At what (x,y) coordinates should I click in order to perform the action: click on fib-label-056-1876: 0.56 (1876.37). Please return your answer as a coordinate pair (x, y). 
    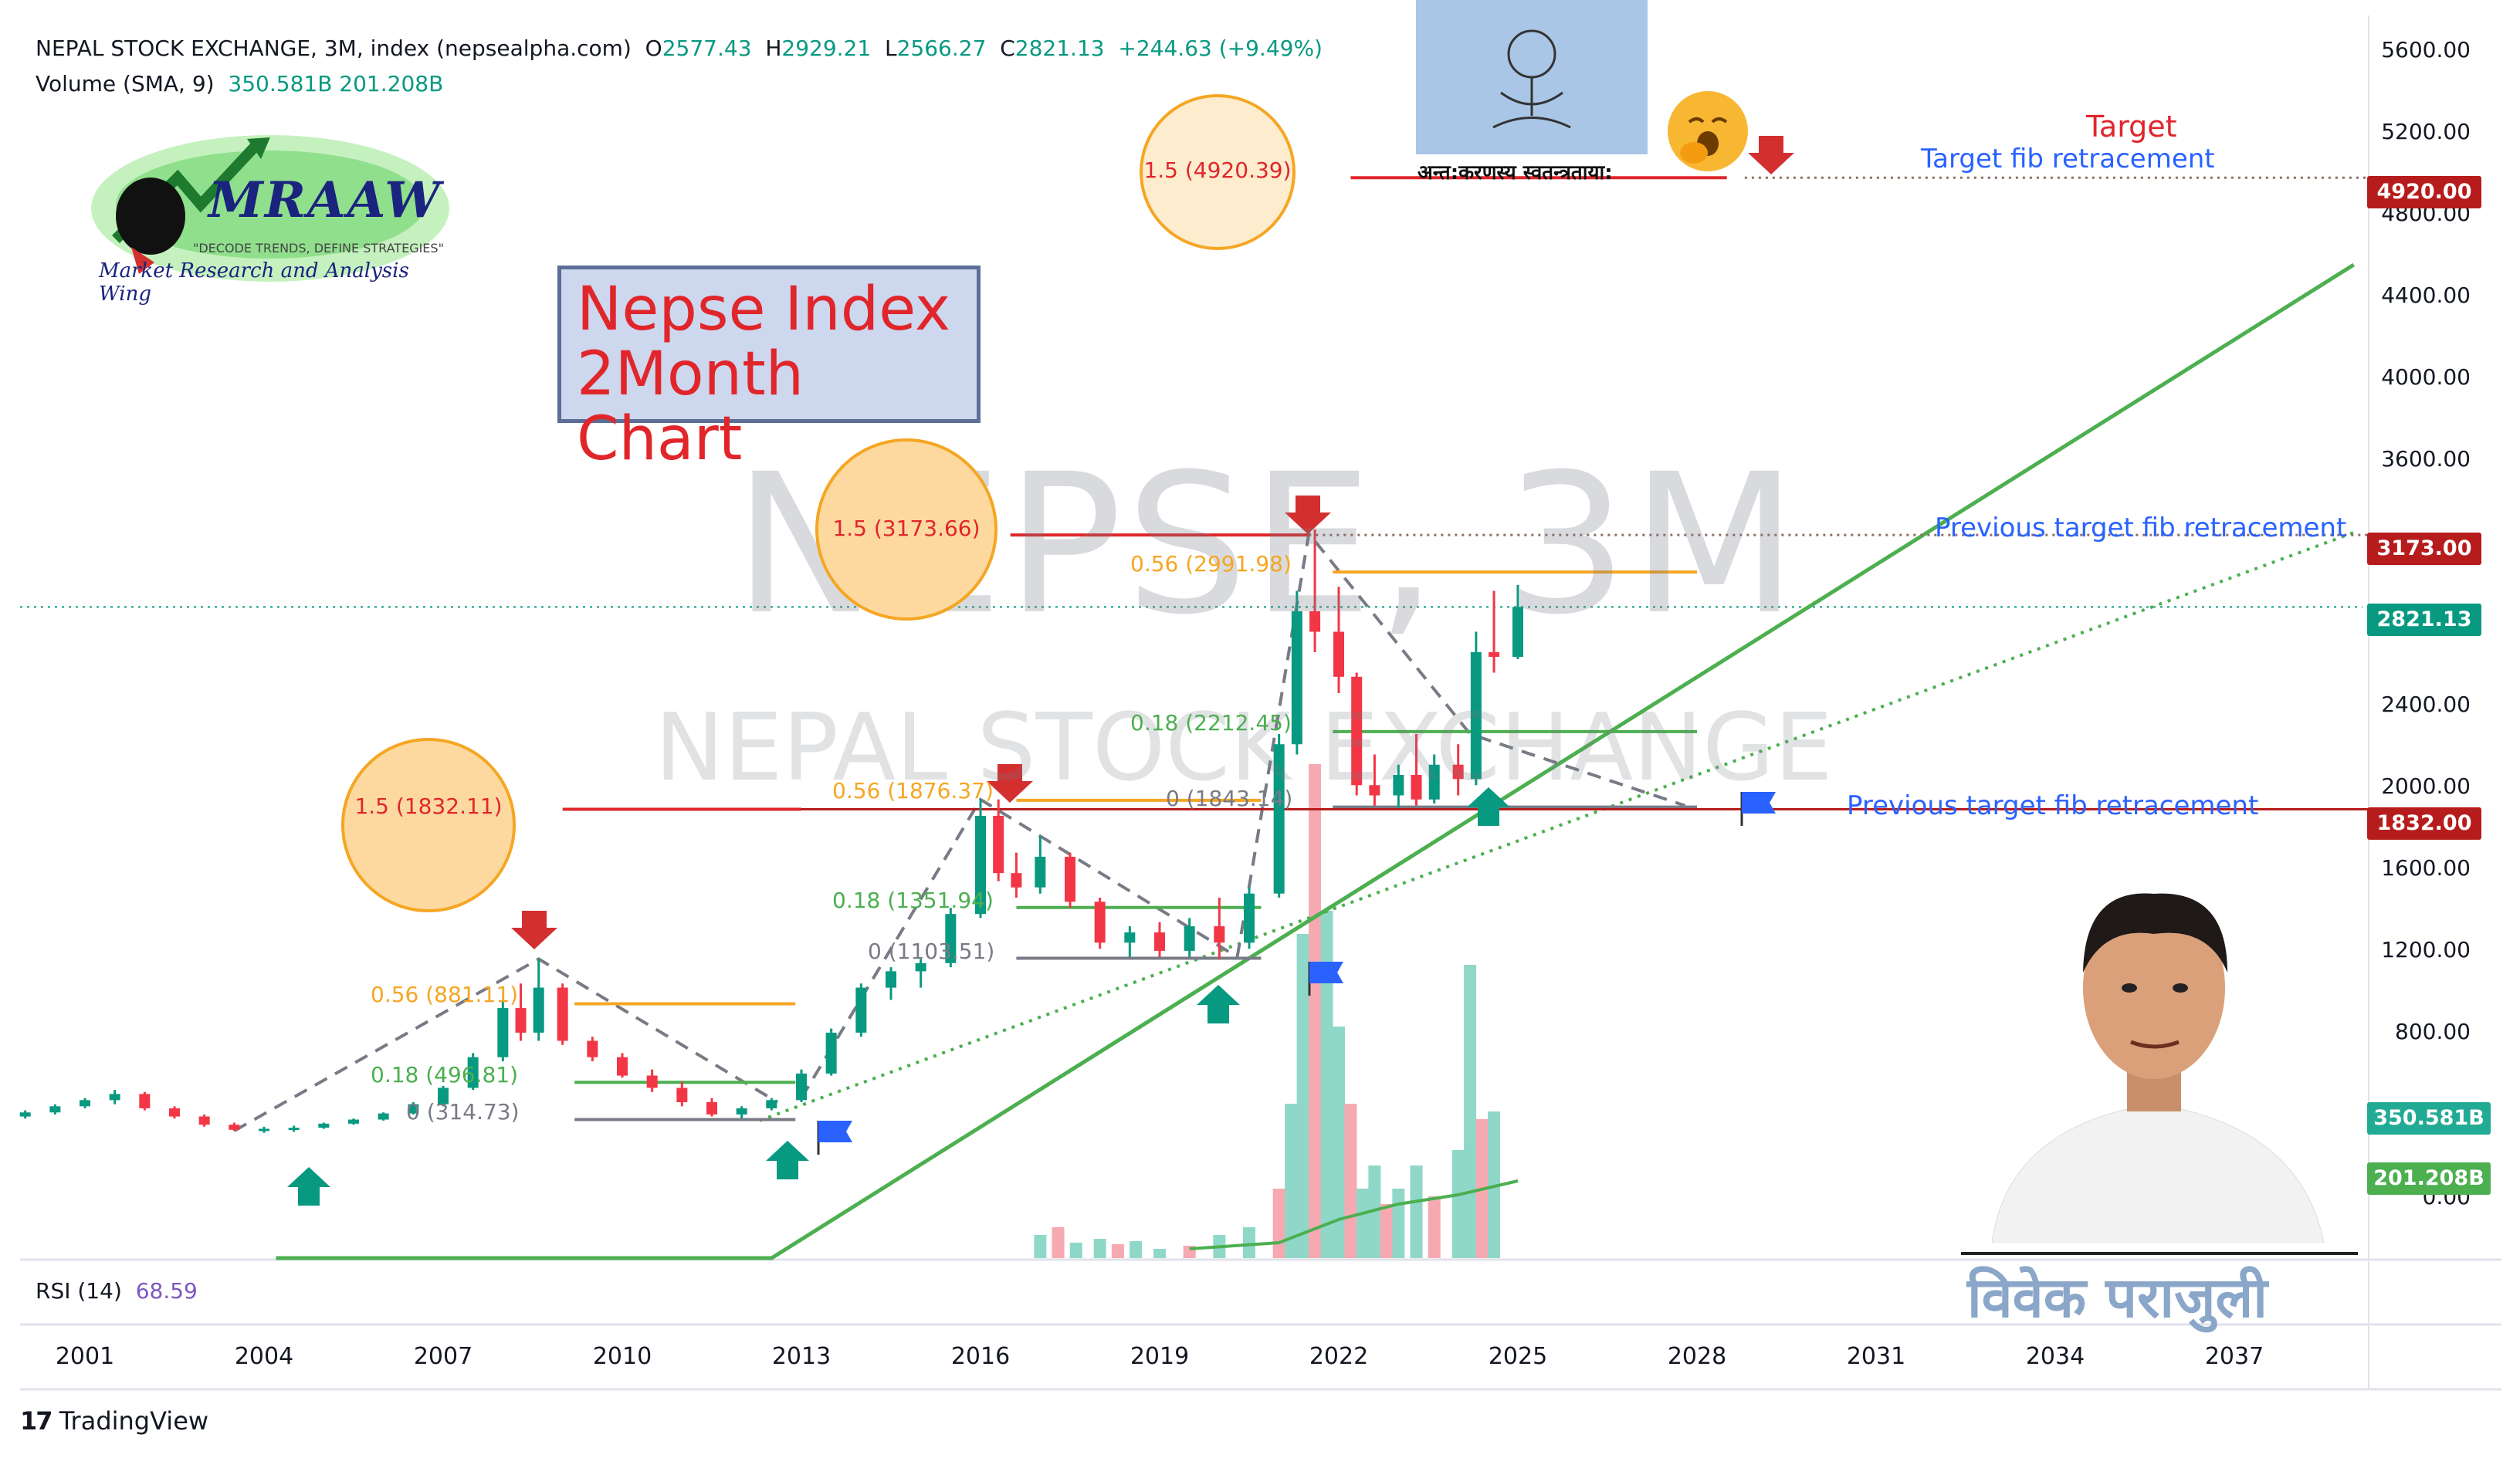
    Looking at the image, I should click on (913, 790).